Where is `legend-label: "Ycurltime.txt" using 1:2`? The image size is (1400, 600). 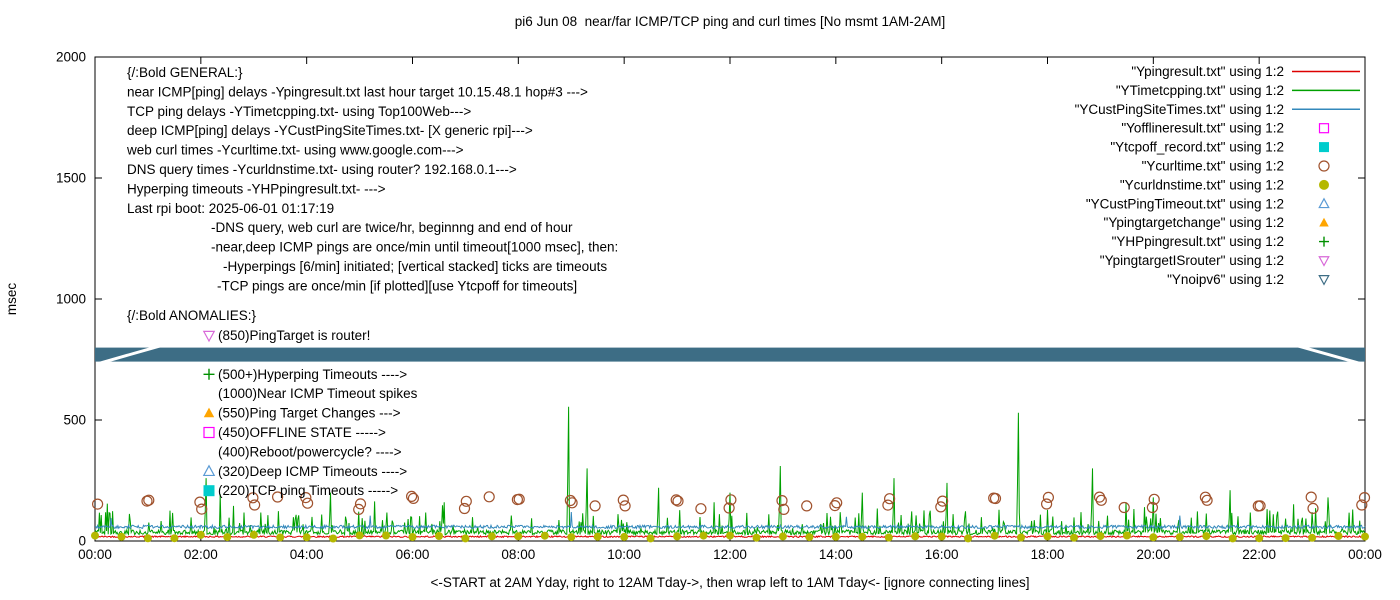
legend-label: "Ycurltime.txt" using 1:2 is located at coordinates (1213, 166).